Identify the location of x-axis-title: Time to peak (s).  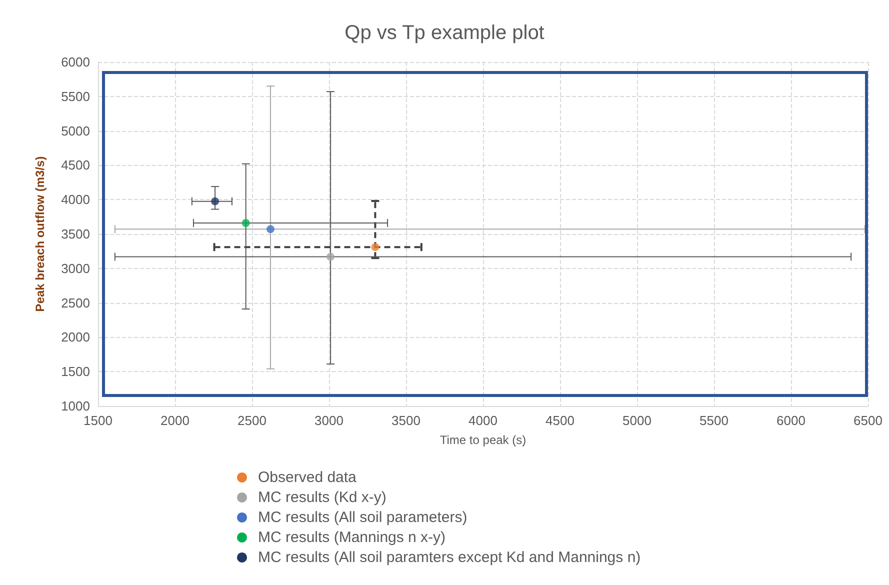
(483, 440).